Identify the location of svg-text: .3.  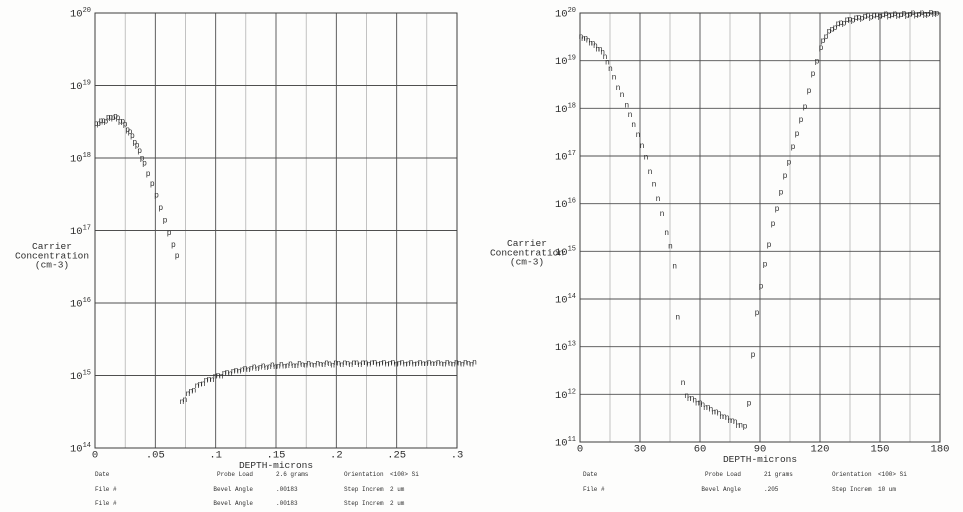
(457, 456).